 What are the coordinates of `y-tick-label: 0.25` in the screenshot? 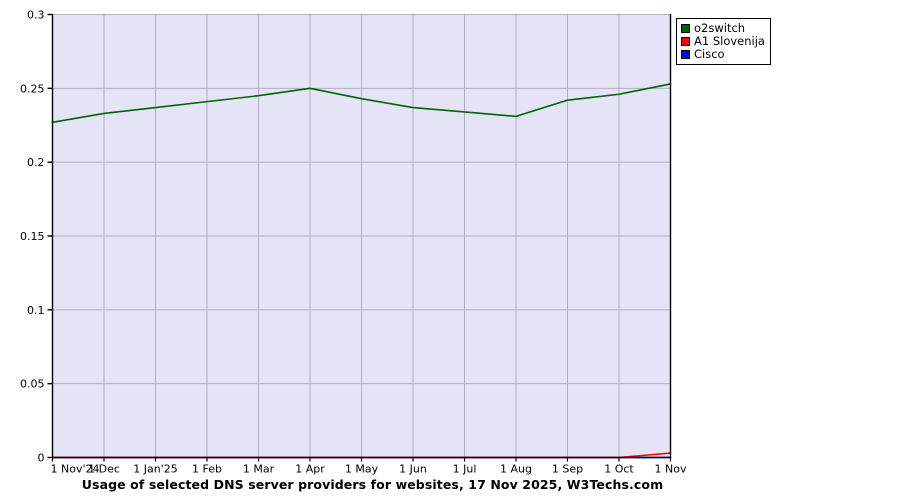 It's located at (32, 88).